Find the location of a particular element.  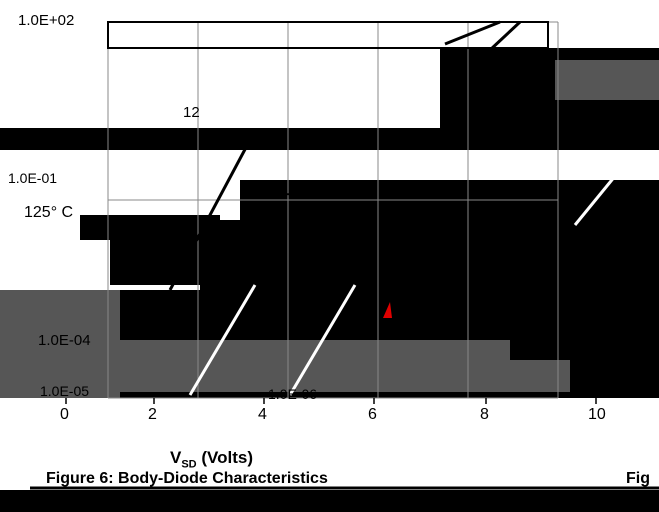

x-axis-label-unit: (Volts) is located at coordinates (227, 457).